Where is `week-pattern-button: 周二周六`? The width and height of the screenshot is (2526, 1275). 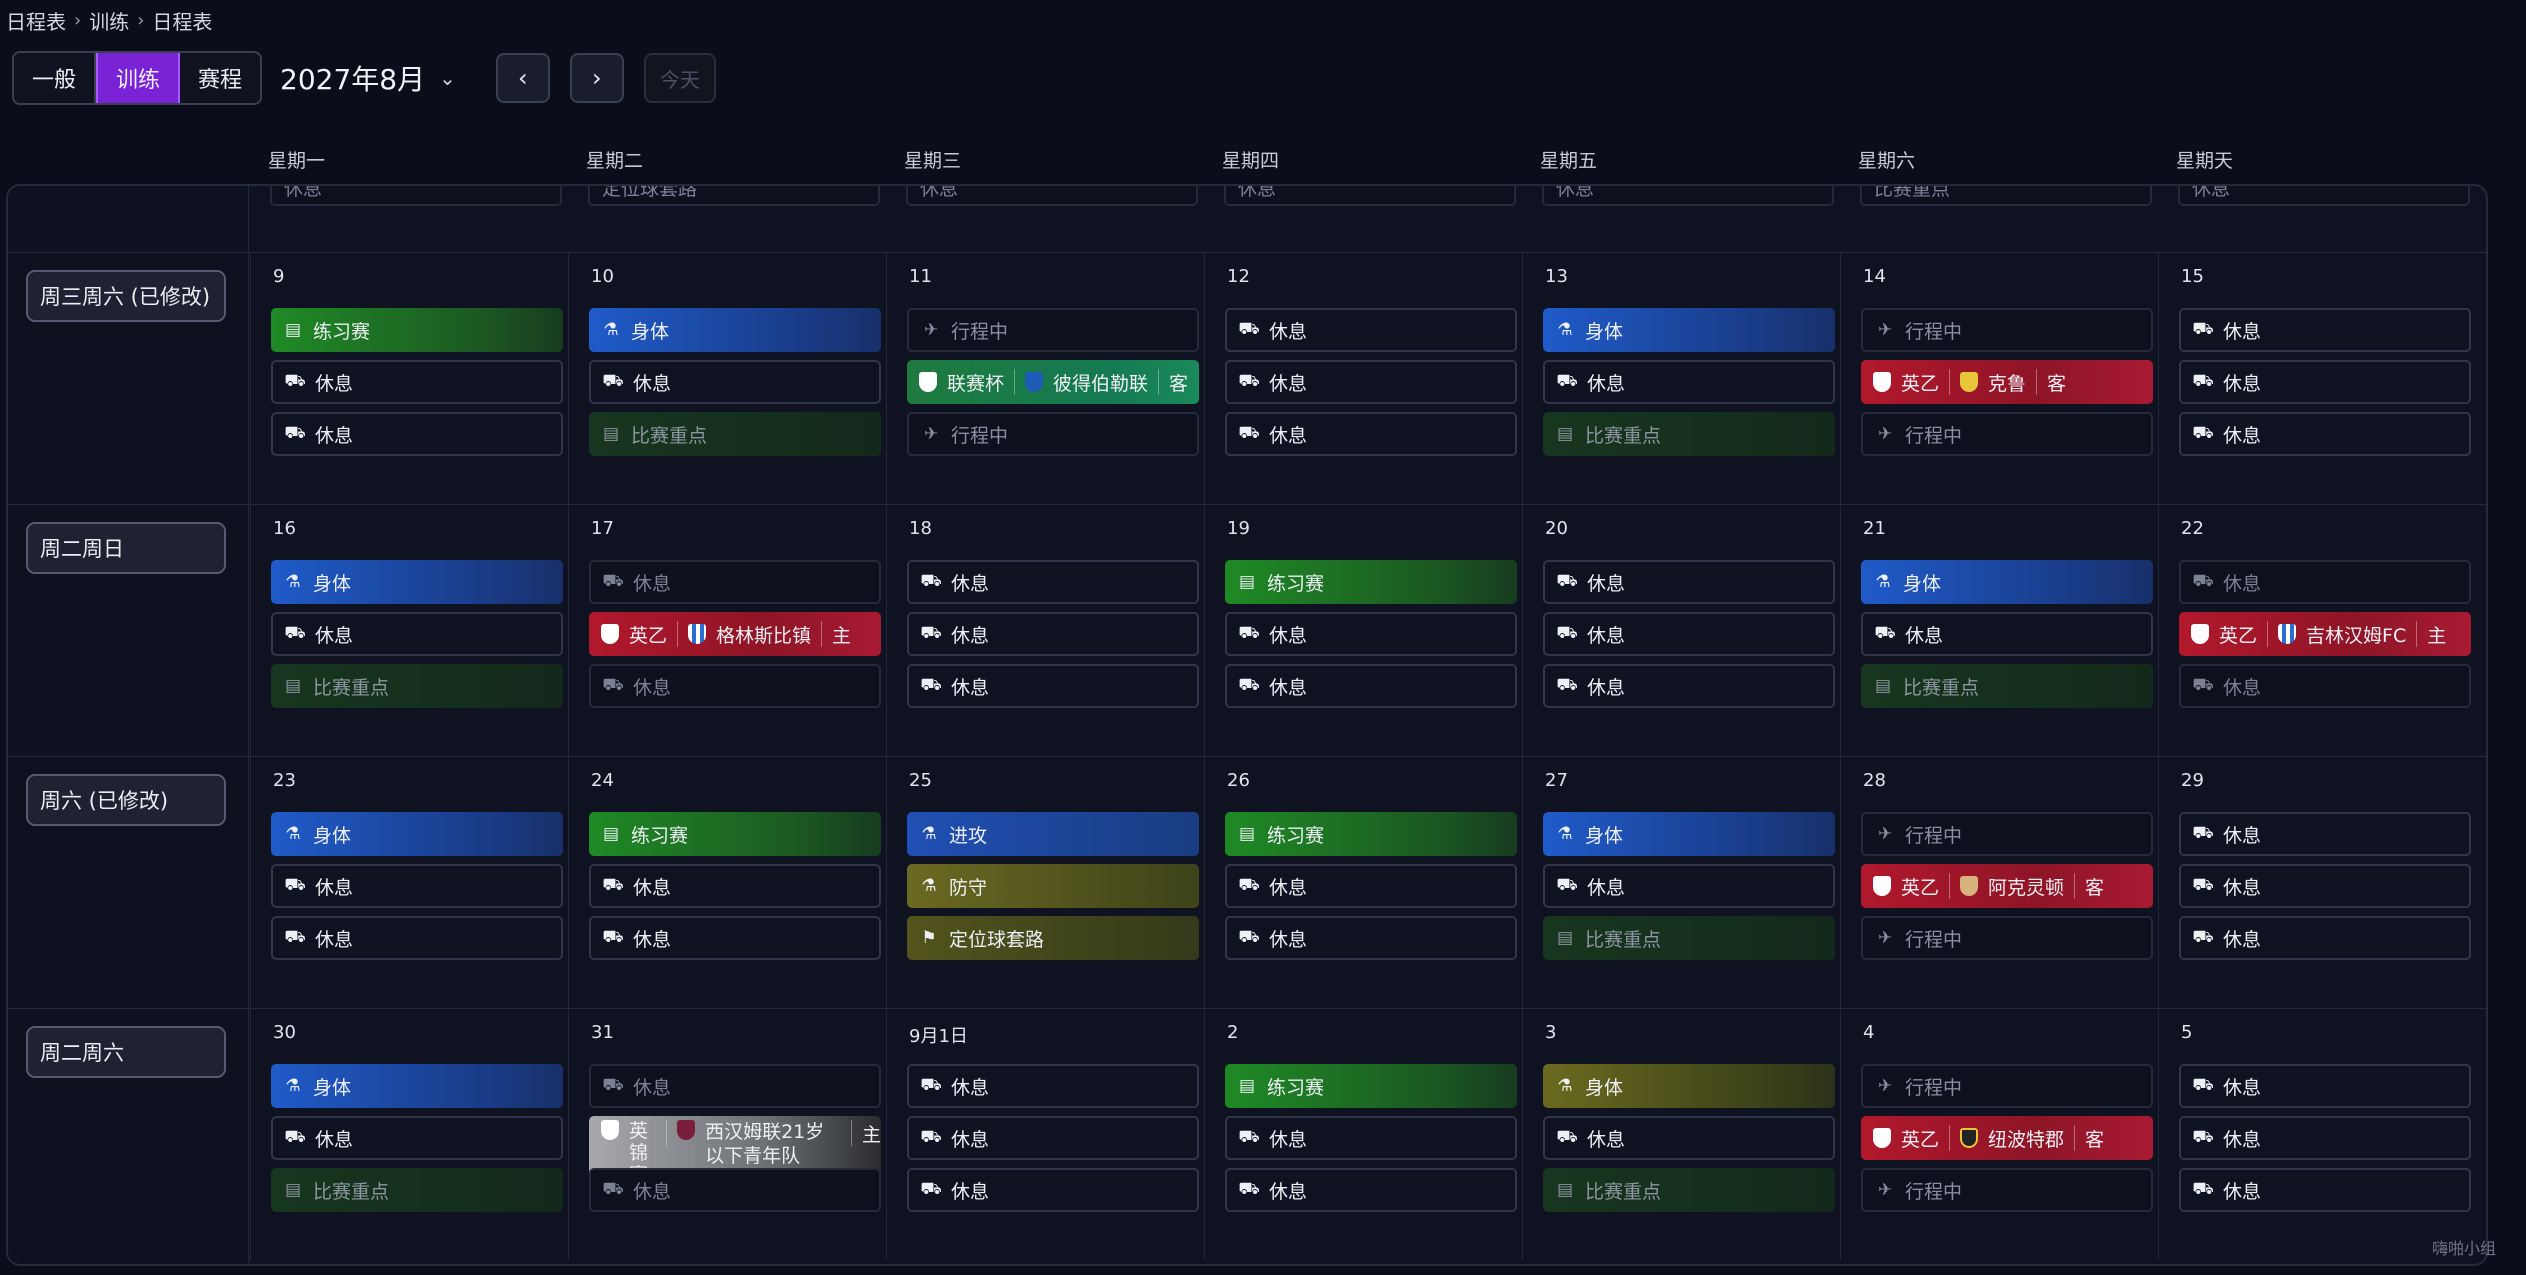
week-pattern-button: 周二周六 is located at coordinates (126, 1052).